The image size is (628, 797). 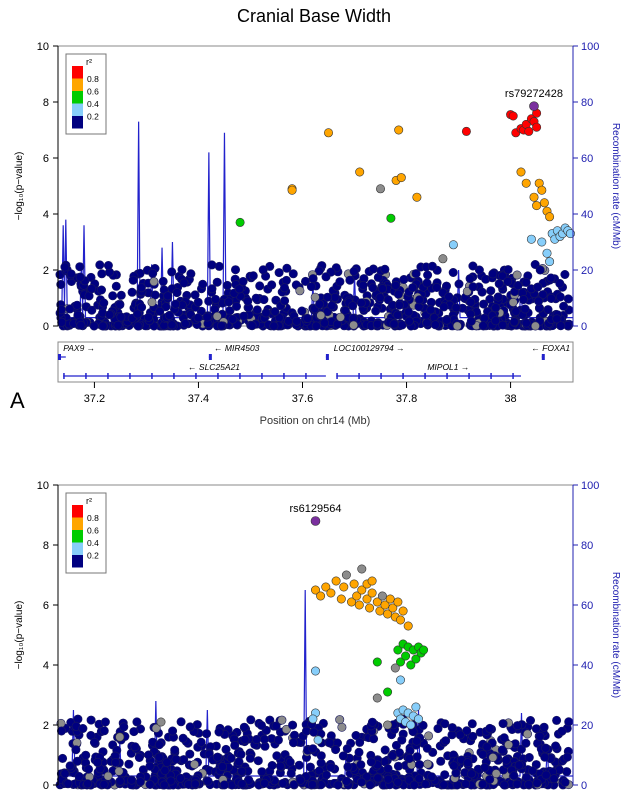 I want to click on lead-snp-point, so click(x=534, y=106).